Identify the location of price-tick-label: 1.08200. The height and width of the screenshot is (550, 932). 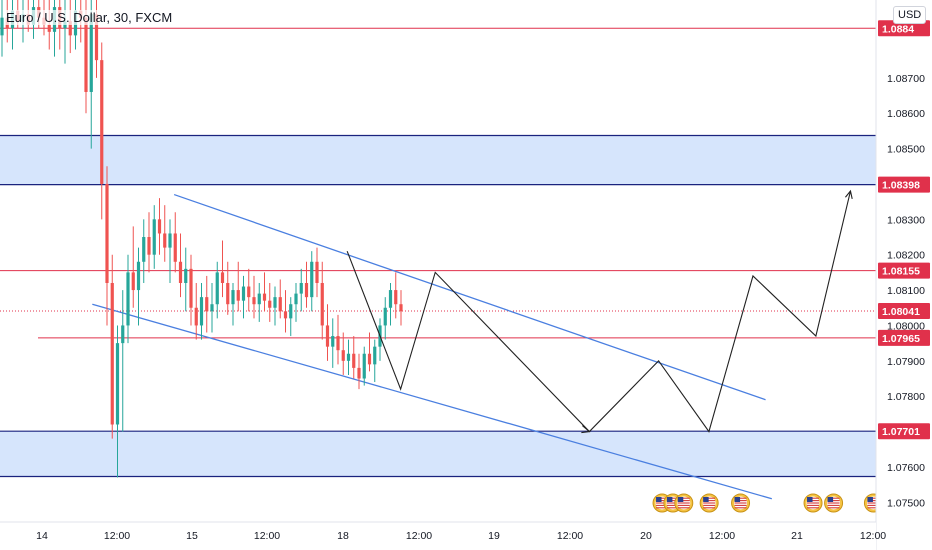
(906, 256).